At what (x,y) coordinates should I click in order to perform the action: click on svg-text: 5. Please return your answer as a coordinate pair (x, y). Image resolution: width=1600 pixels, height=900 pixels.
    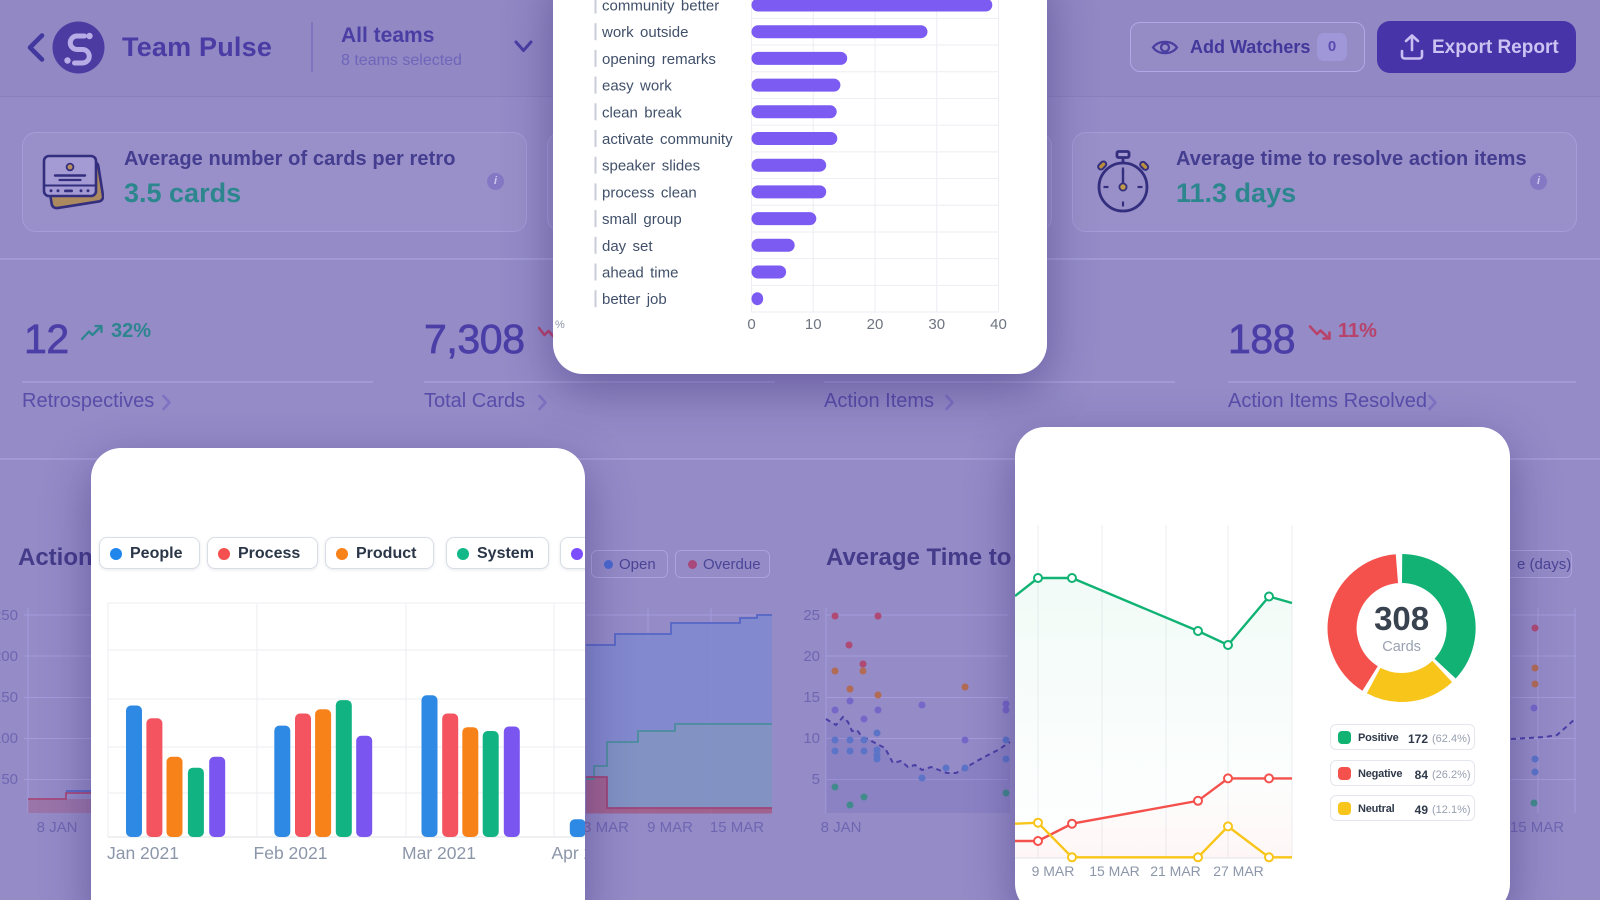
    Looking at the image, I should click on (816, 779).